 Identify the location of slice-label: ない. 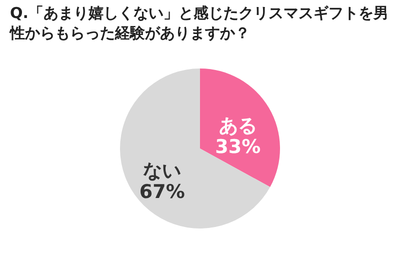
(162, 171).